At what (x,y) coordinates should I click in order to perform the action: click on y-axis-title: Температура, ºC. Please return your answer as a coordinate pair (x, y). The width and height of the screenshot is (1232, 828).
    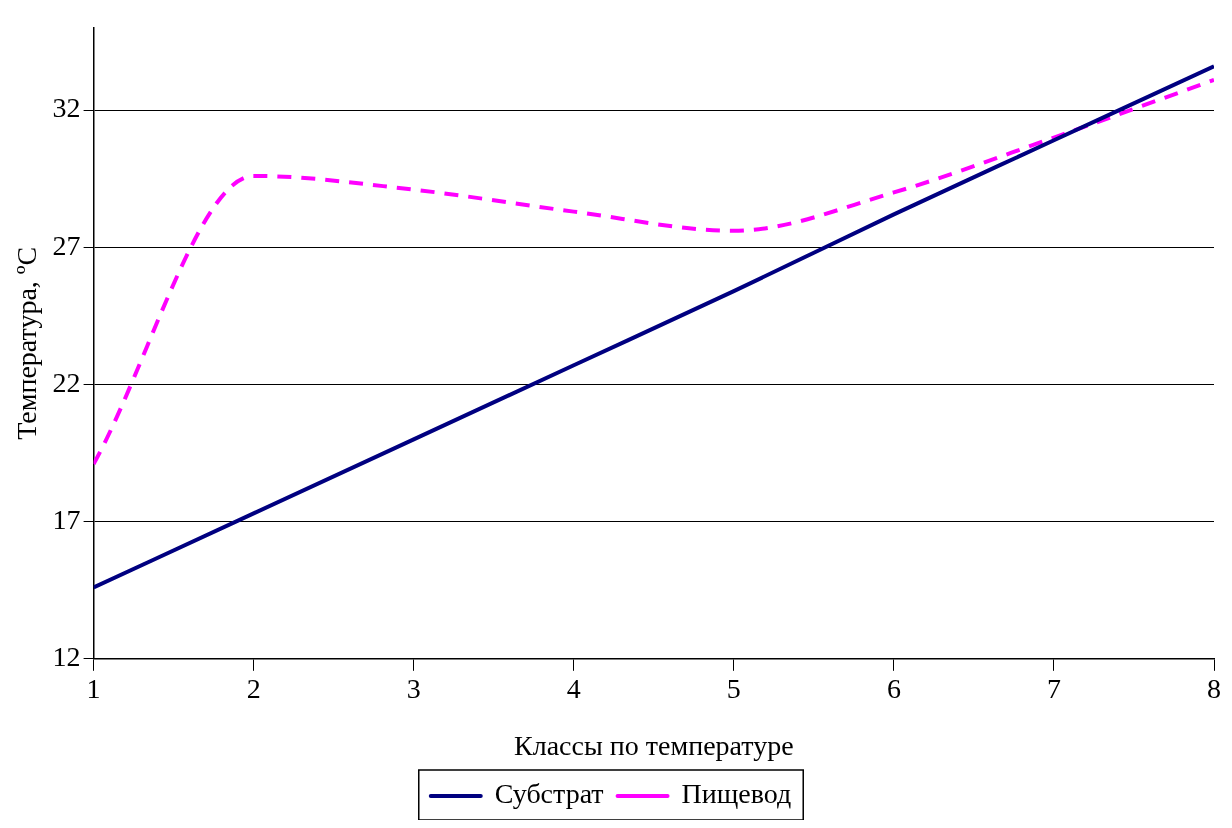
    Looking at the image, I should click on (27, 343).